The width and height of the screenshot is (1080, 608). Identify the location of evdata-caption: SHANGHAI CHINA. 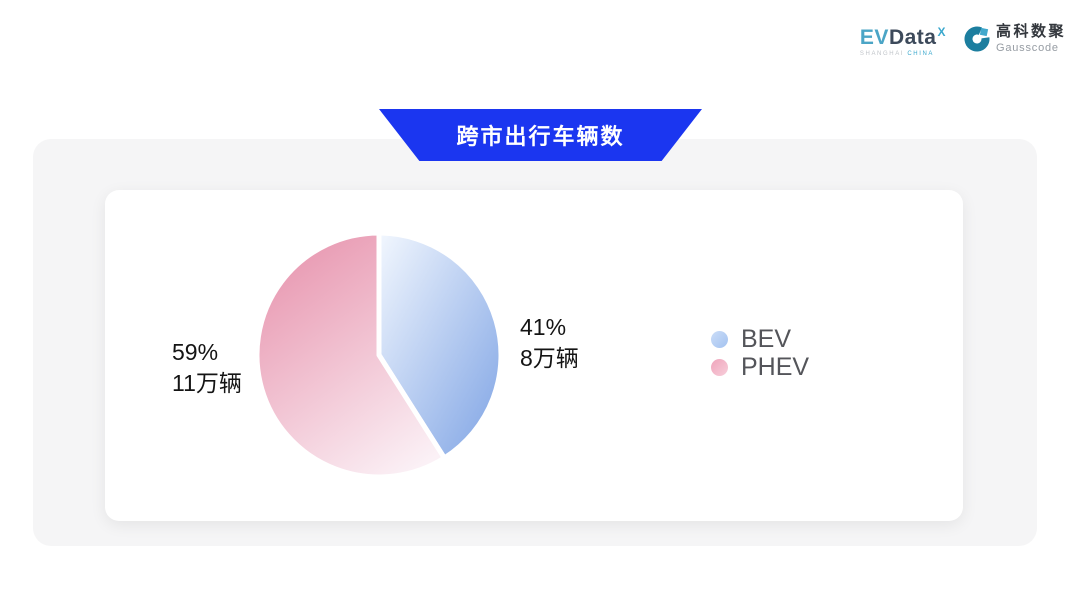
(903, 54).